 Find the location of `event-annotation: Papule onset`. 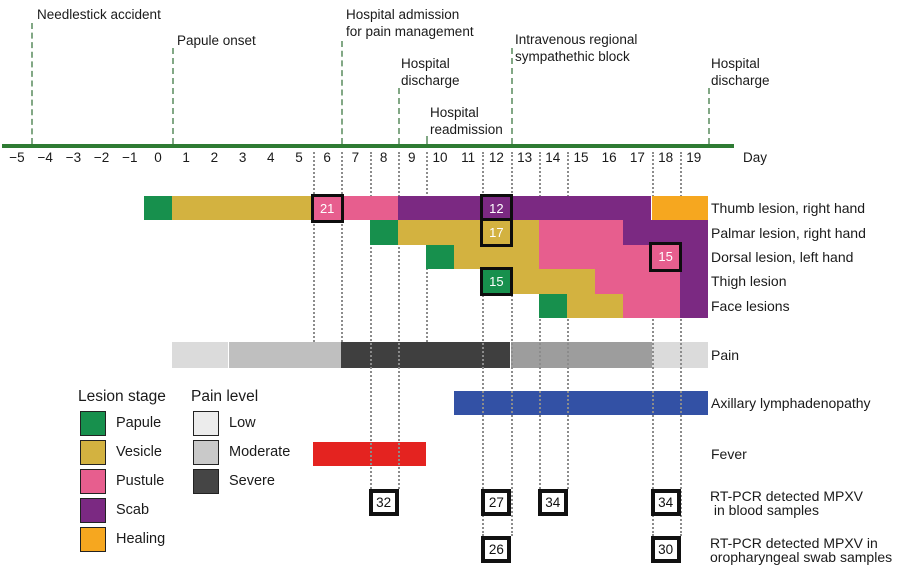

event-annotation: Papule onset is located at coordinates (216, 40).